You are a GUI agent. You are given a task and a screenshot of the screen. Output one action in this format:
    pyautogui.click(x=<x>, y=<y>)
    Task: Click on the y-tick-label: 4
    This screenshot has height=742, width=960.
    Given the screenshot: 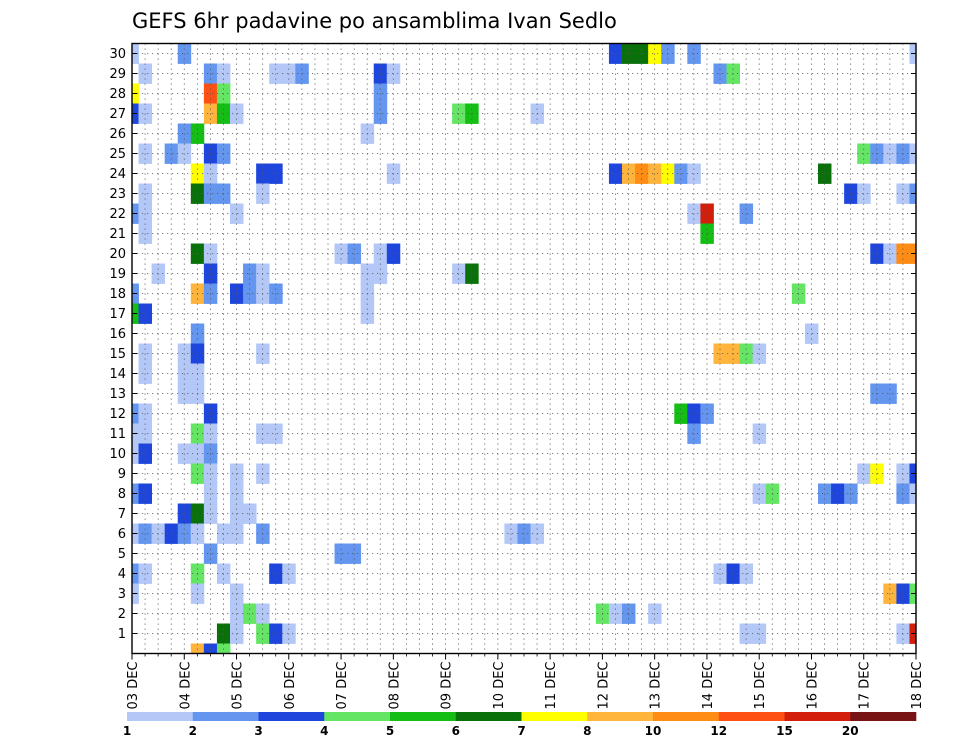 What is the action you would take?
    pyautogui.click(x=122, y=574)
    